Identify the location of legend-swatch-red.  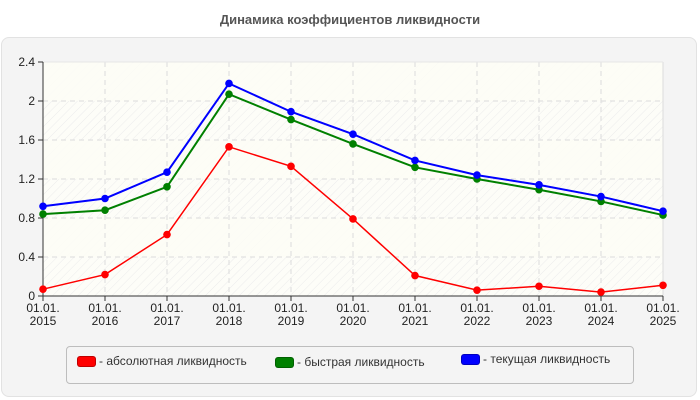
(86, 361).